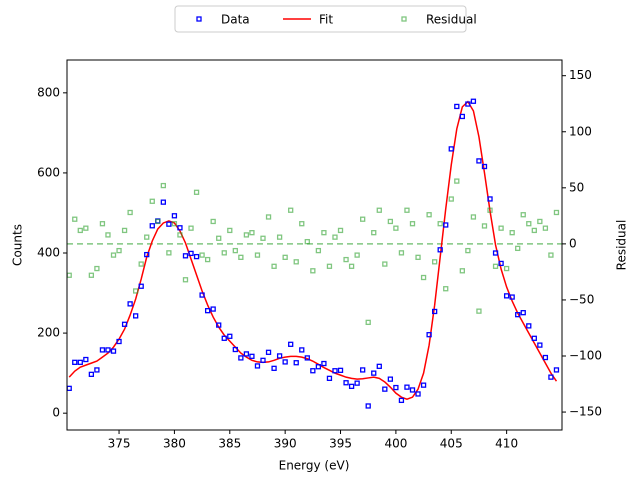 The width and height of the screenshot is (639, 487). I want to click on legend-label: Residual, so click(451, 20).